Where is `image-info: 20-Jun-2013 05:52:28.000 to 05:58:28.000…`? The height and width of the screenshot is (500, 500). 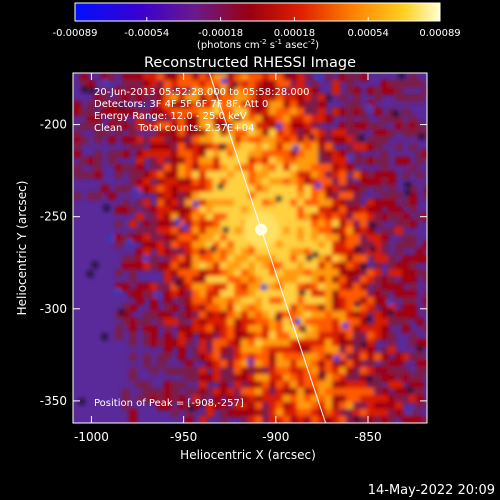
image-info: 20-Jun-2013 05:52:28.000 to 05:58:28.000… is located at coordinates (202, 110).